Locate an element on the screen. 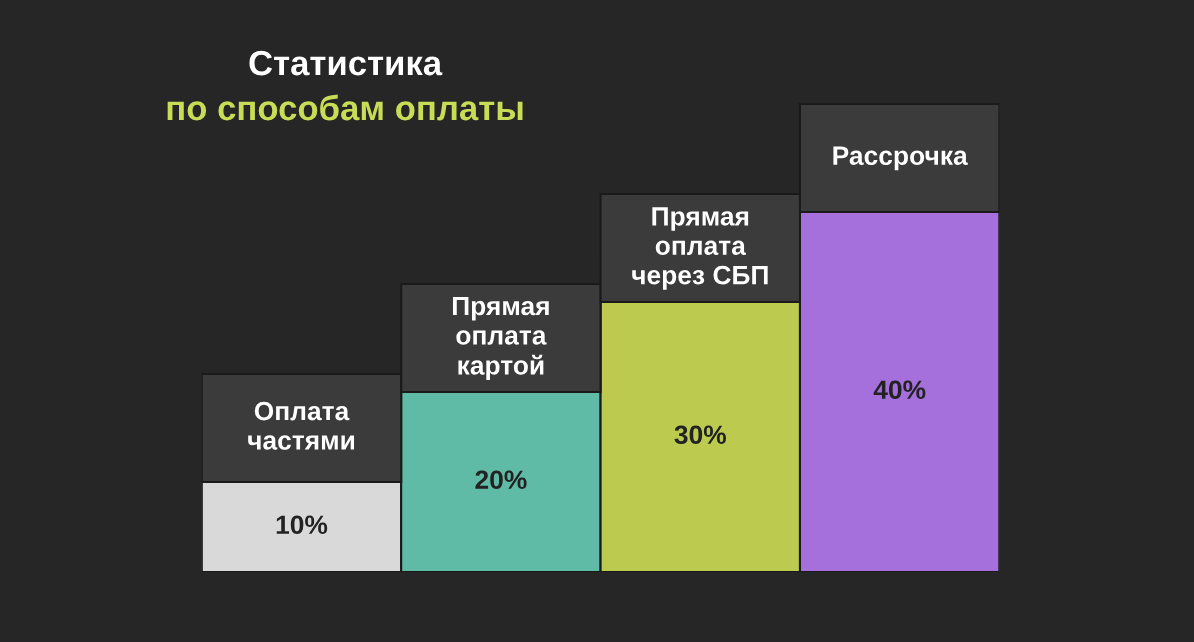 The height and width of the screenshot is (642, 1194). data-label: 10% is located at coordinates (302, 525).